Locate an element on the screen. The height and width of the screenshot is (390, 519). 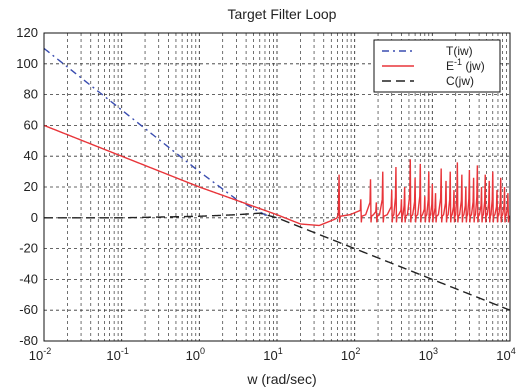
y-tick-label: 100 is located at coordinates (27, 63).